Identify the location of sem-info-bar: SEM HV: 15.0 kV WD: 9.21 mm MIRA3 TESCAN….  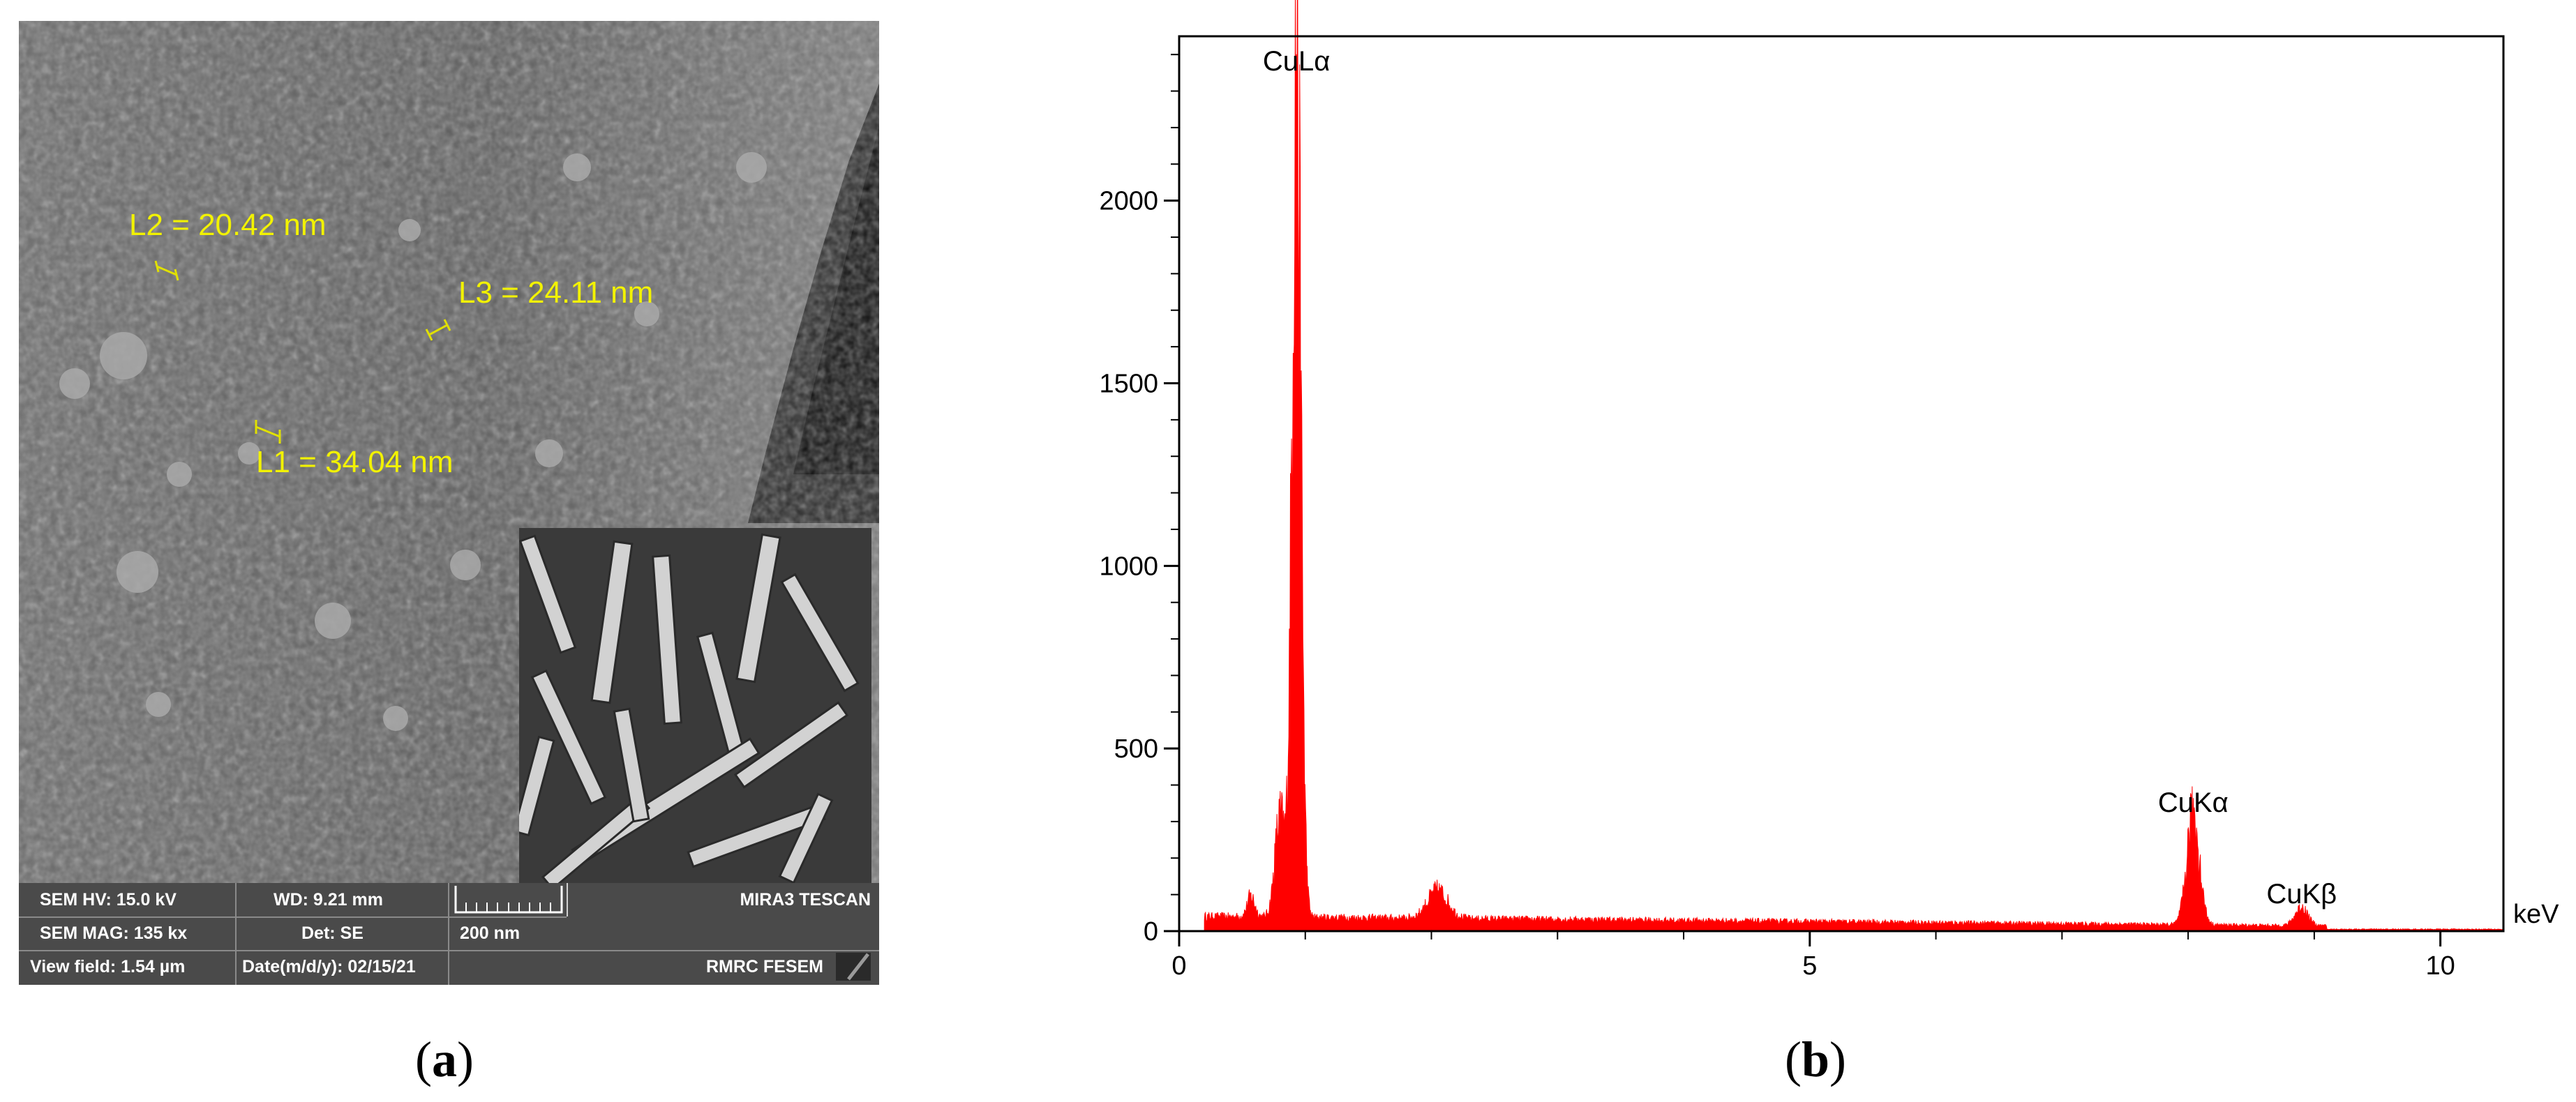
(449, 934).